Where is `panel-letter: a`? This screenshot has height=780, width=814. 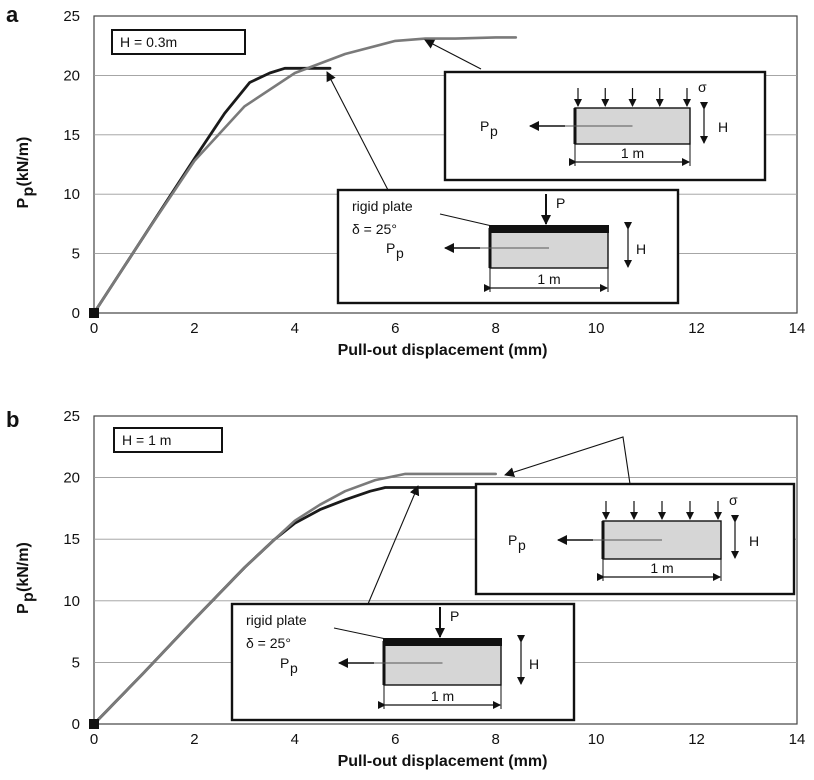 panel-letter: a is located at coordinates (12, 14).